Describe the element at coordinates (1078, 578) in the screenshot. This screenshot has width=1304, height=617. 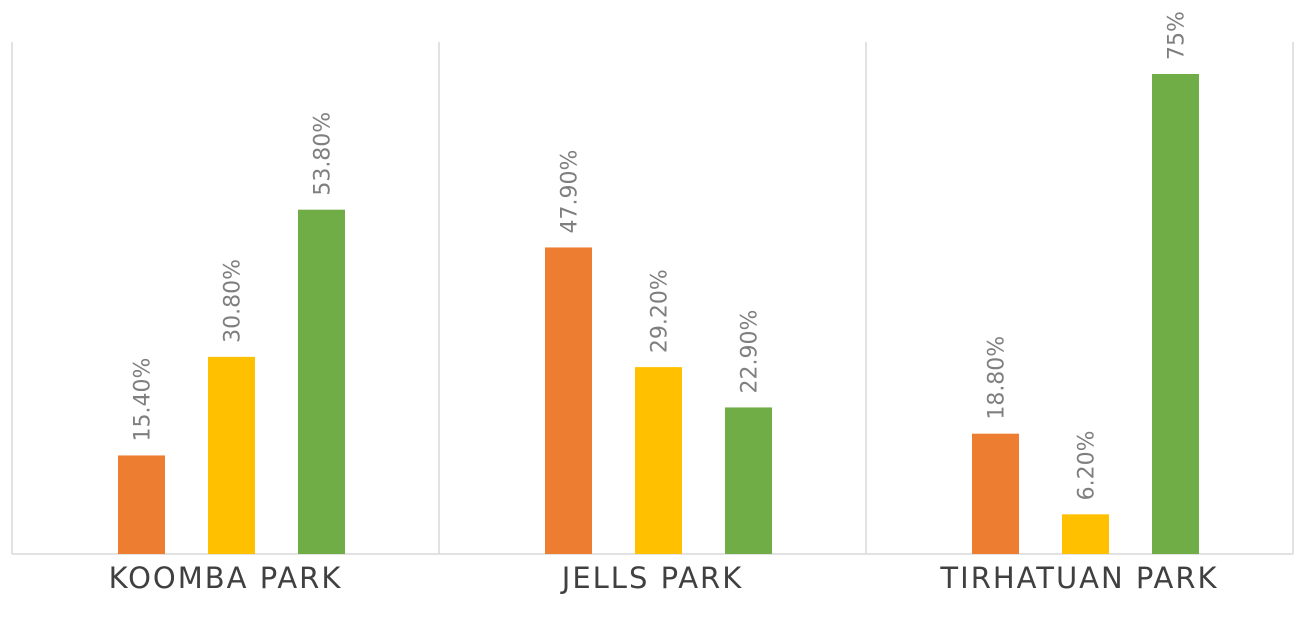
I see `category-label: TIRHATUAN PARK` at that location.